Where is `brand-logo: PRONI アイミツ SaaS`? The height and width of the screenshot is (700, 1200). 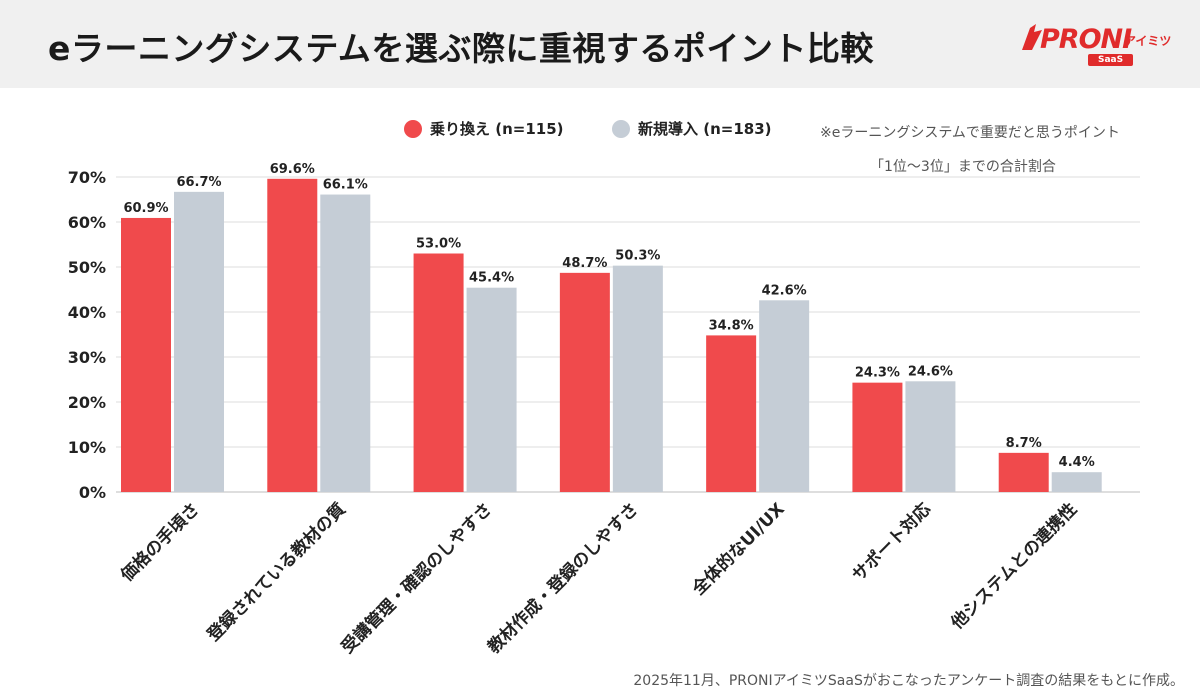 brand-logo: PRONI アイミツ SaaS is located at coordinates (1099, 45).